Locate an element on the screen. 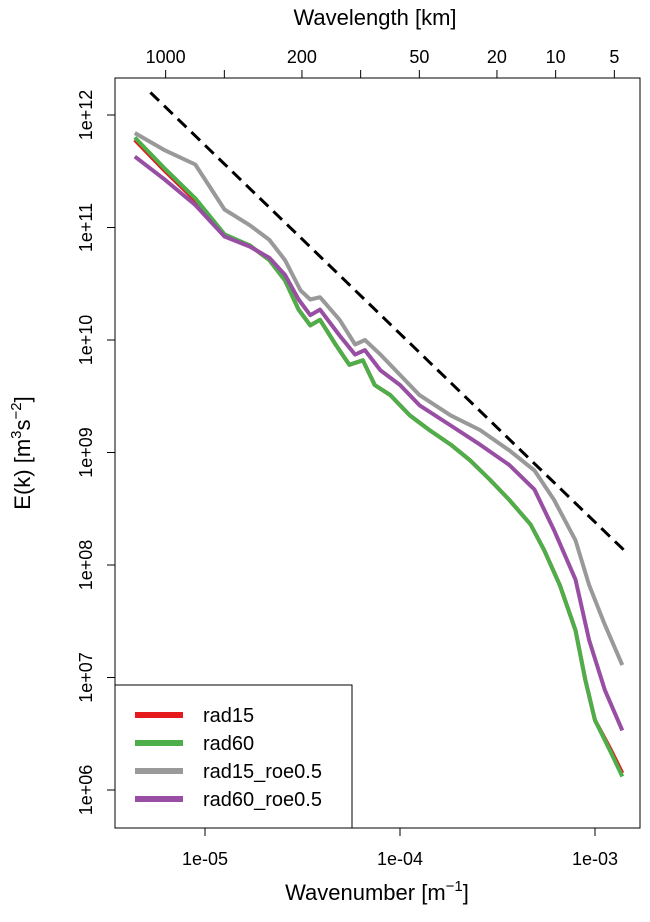 Image resolution: width=650 pixels, height=922 pixels. y-tick-label: 1e+09 is located at coordinates (86, 452).